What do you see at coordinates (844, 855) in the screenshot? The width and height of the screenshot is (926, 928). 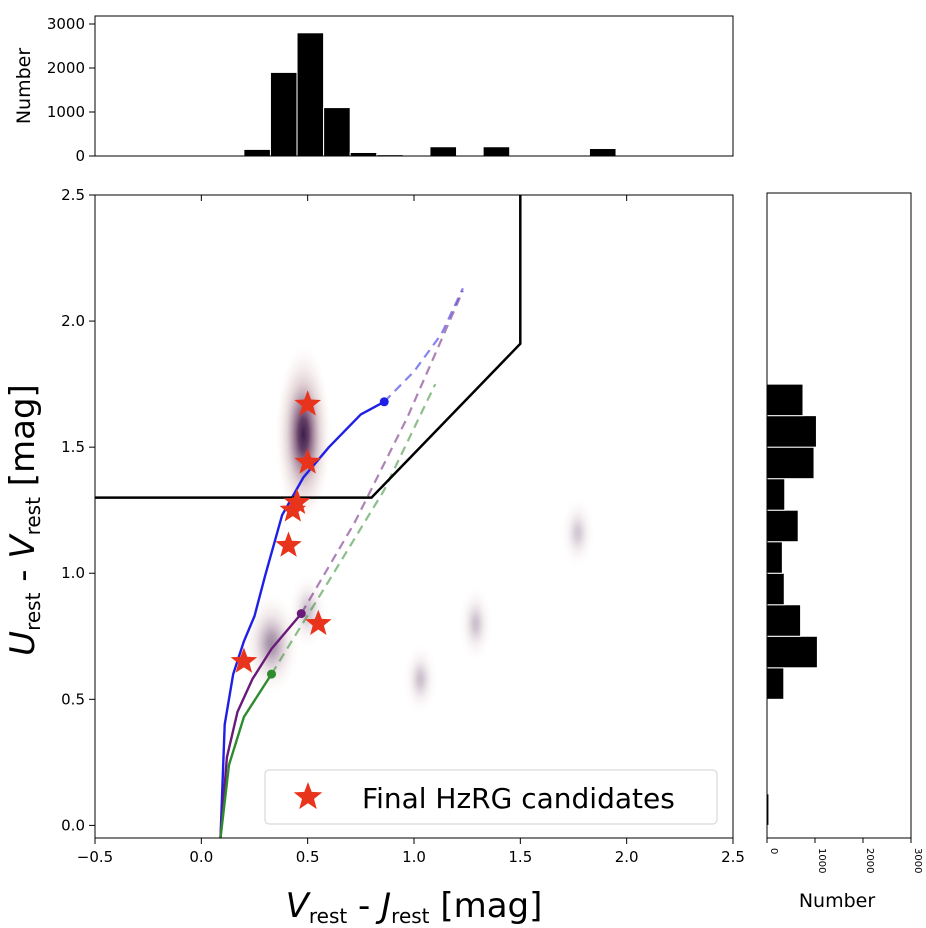 I see `right-histogram-xticks: 0 1000 2000 3000` at bounding box center [844, 855].